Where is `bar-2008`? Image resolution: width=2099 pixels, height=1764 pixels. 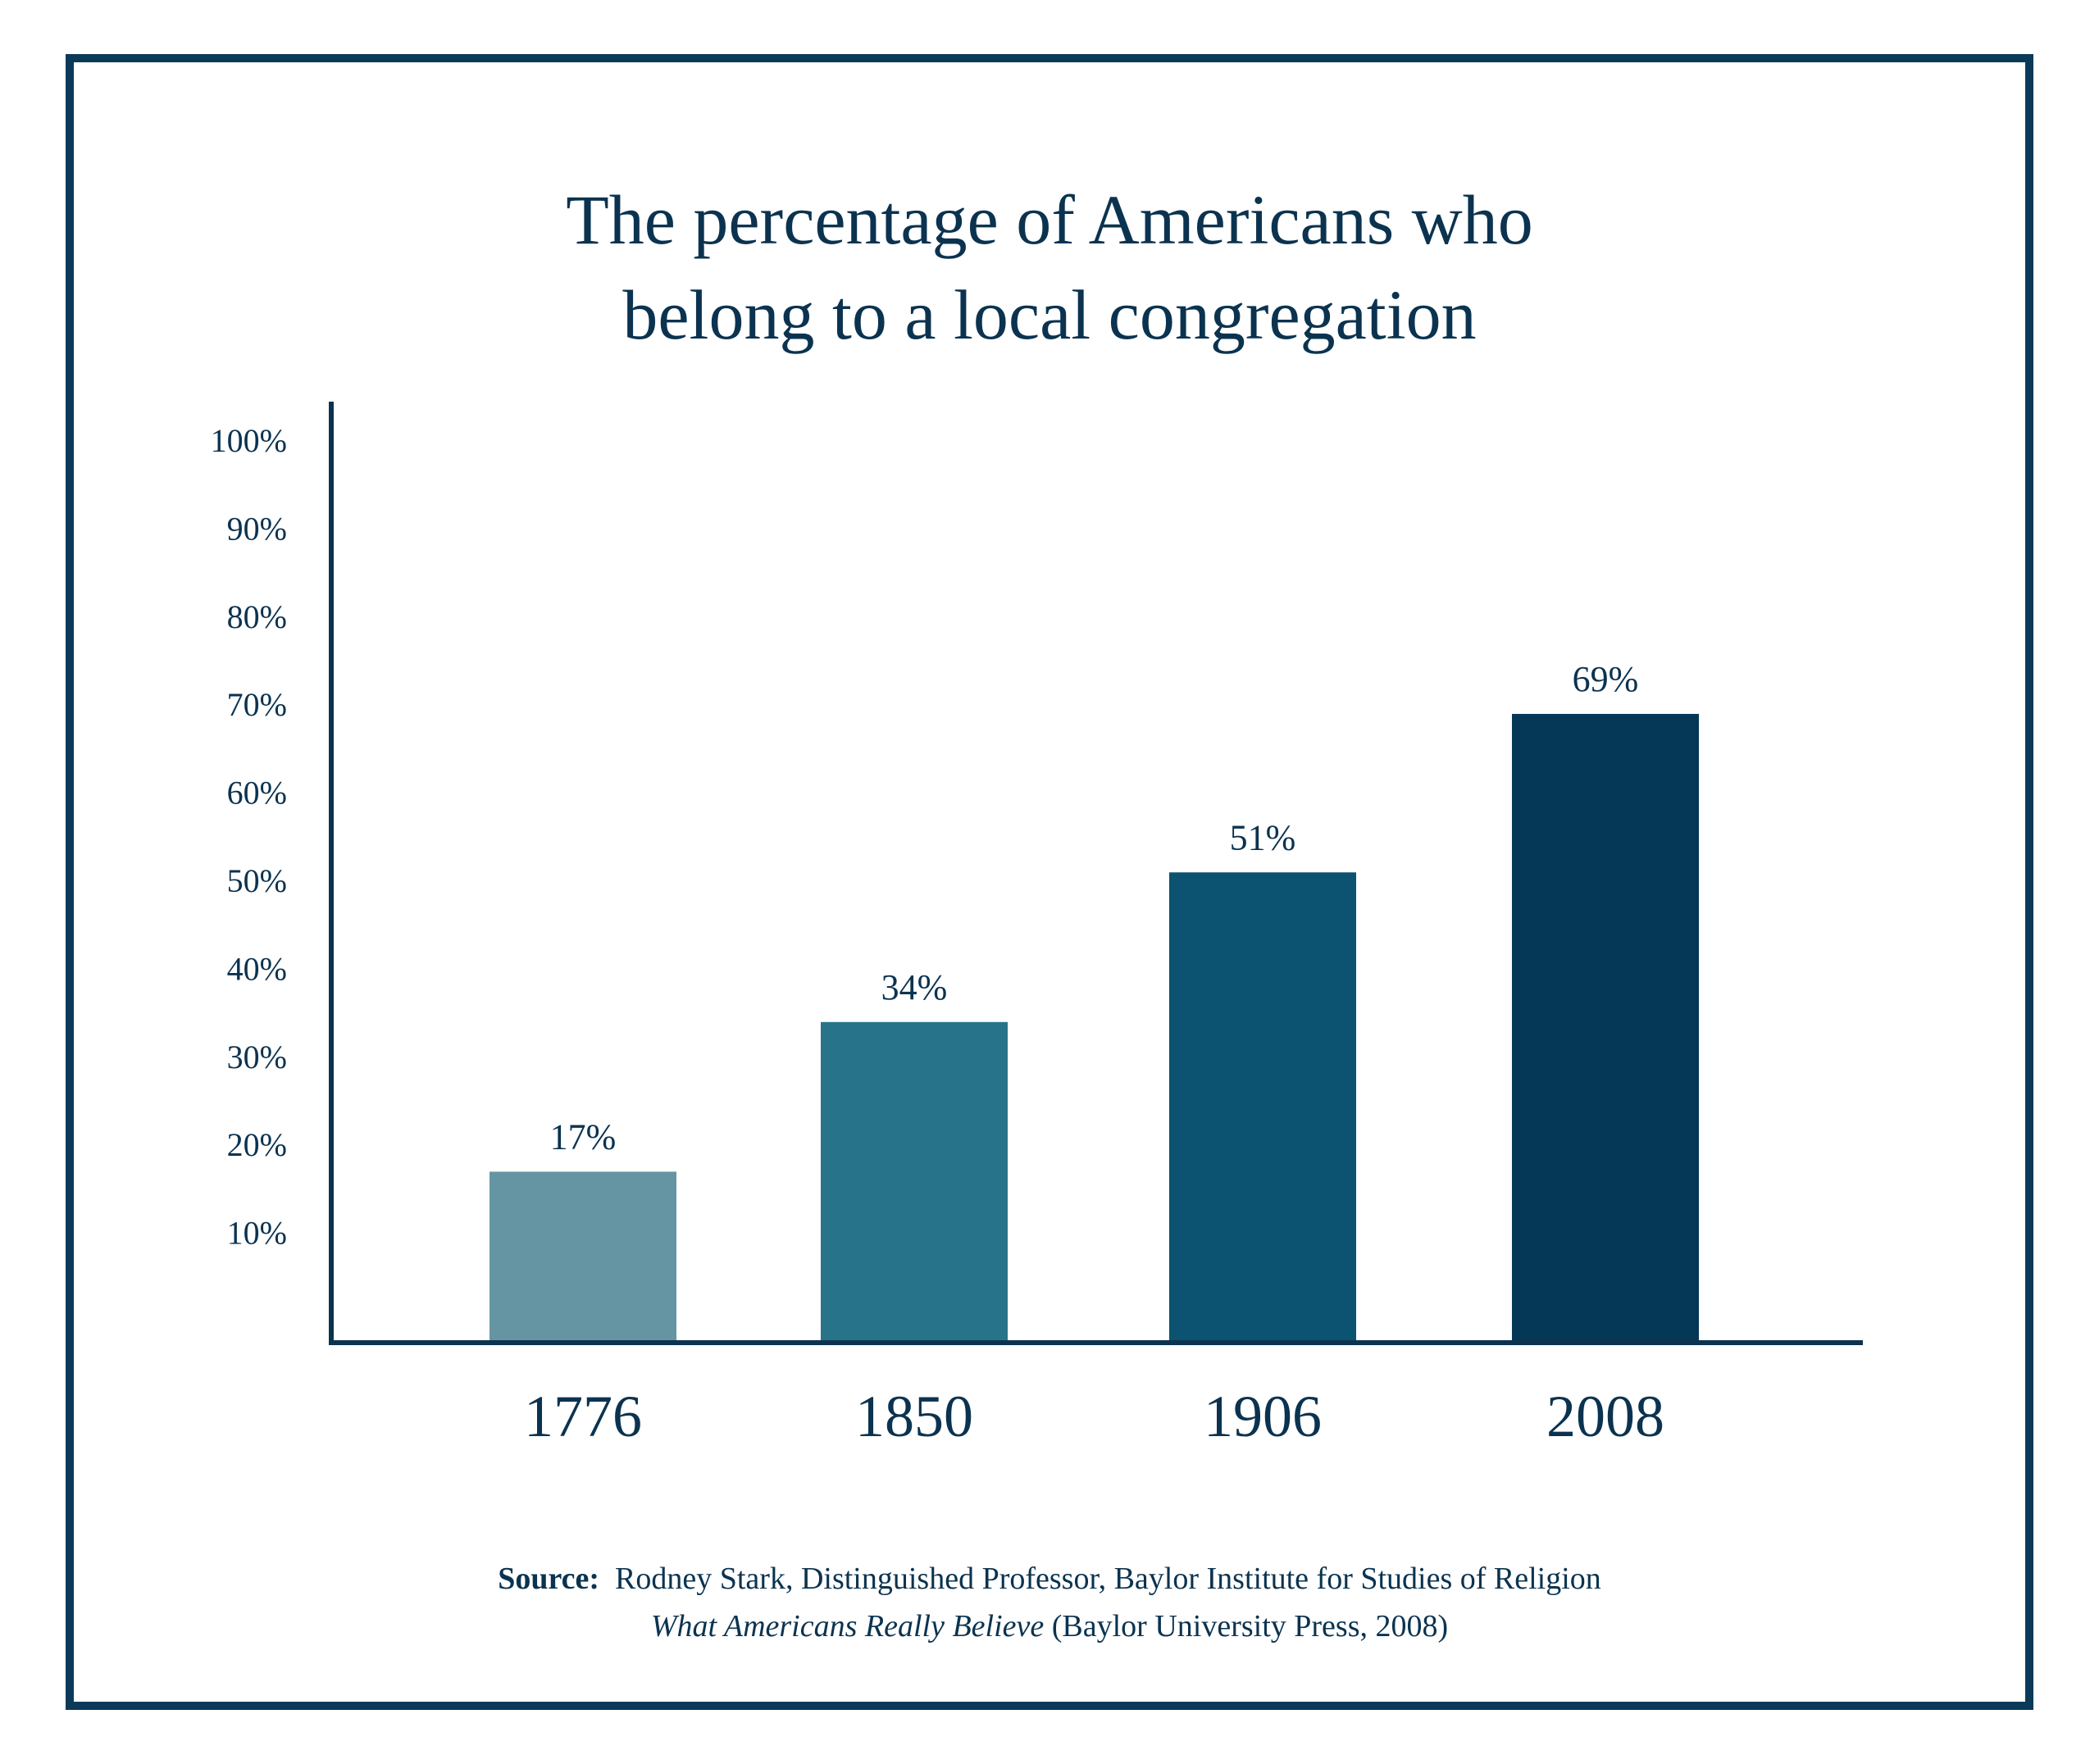
bar-2008 is located at coordinates (1606, 1028).